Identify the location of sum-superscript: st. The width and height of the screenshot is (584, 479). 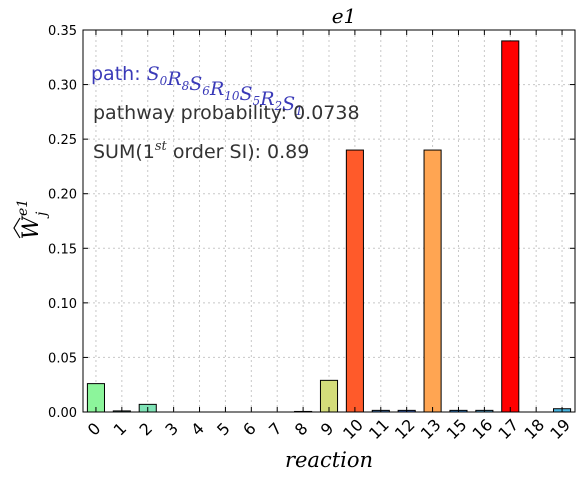
(161, 146).